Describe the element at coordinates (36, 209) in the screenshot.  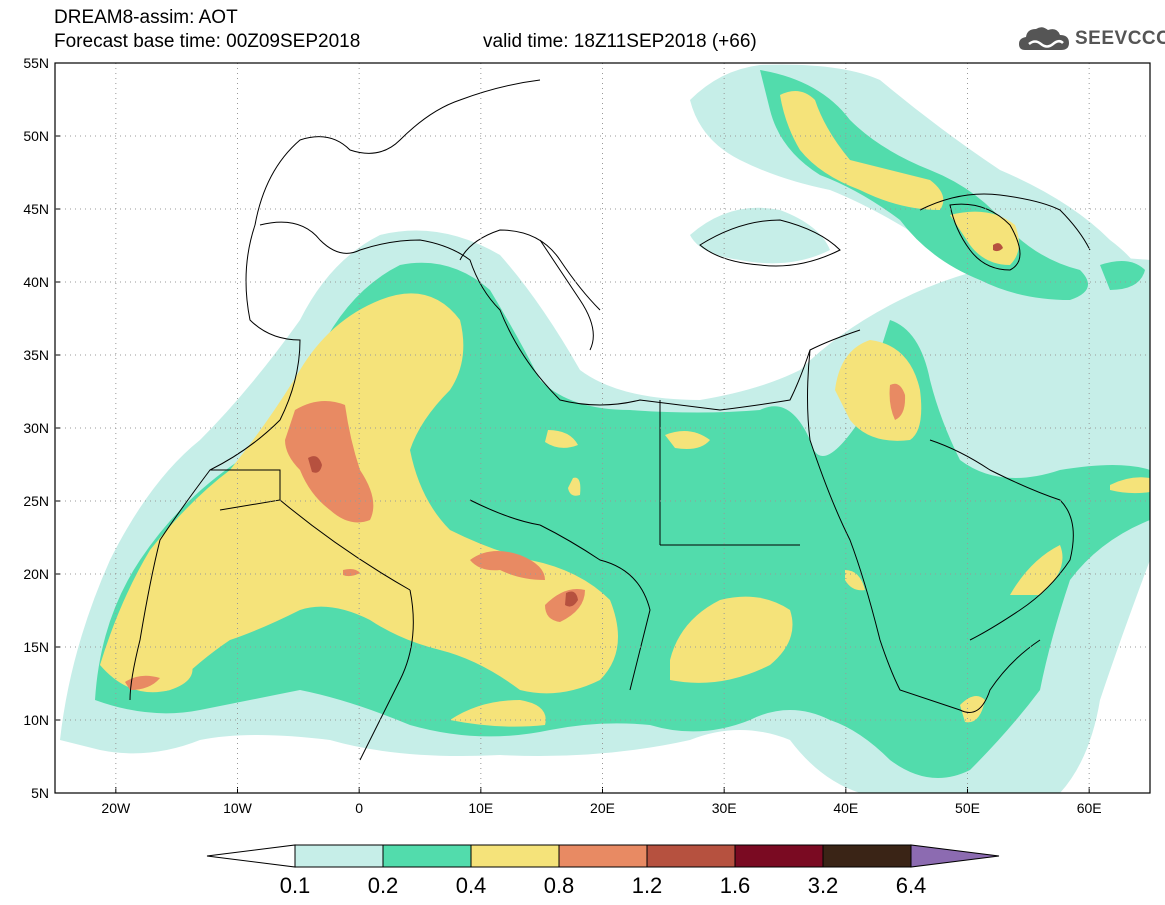
I see `lat-label: 45N` at that location.